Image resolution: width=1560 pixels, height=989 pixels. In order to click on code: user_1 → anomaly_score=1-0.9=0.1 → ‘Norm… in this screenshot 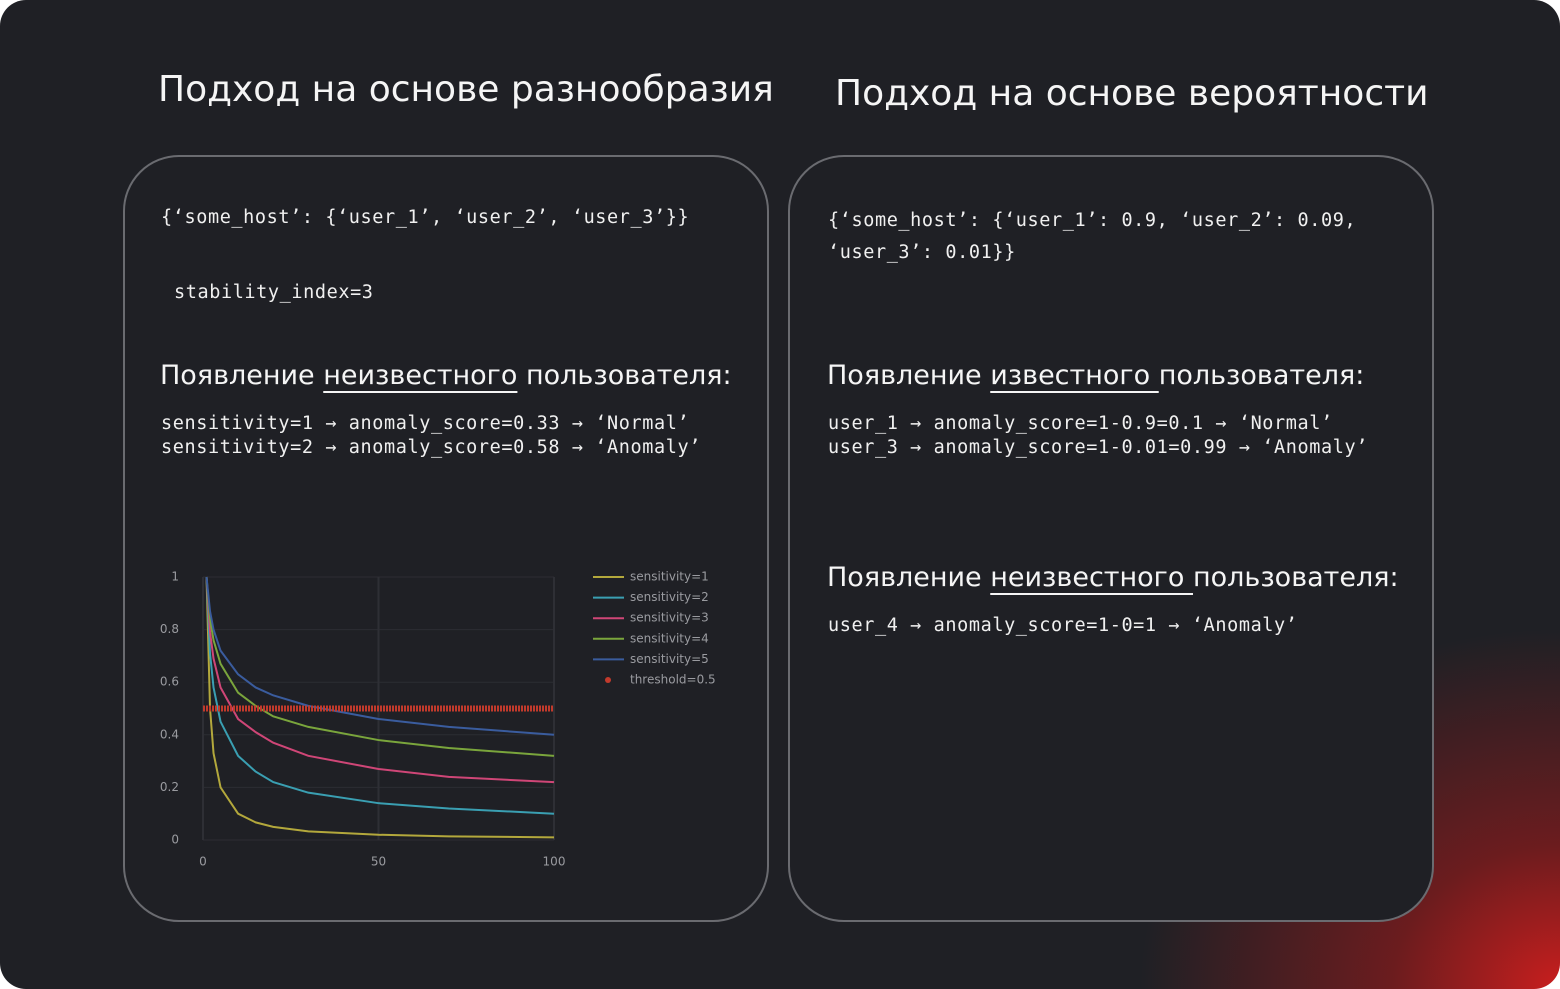, I will do `click(1080, 423)`.